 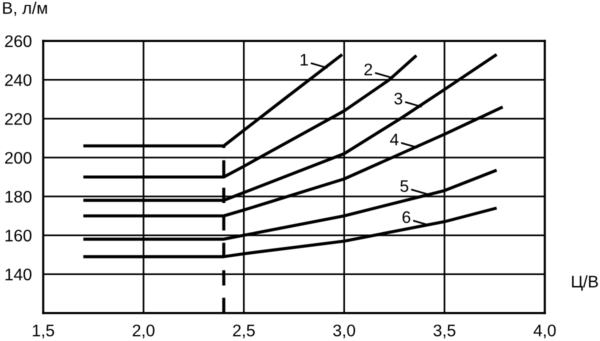 What do you see at coordinates (406, 217) in the screenshot?
I see `annotation: 6` at bounding box center [406, 217].